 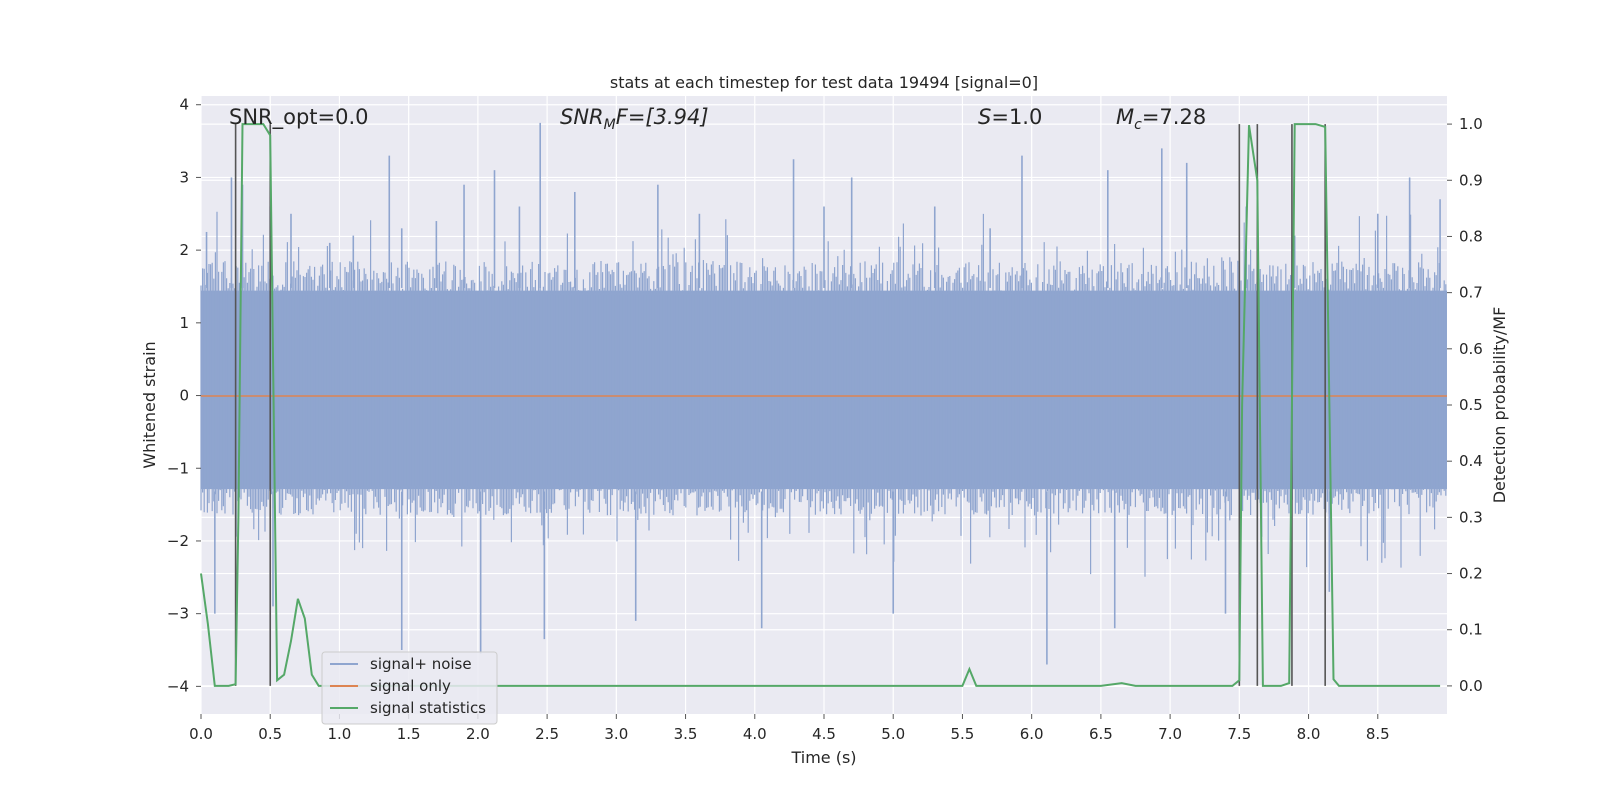 I want to click on x-tick-label: 0.5, so click(x=270, y=734).